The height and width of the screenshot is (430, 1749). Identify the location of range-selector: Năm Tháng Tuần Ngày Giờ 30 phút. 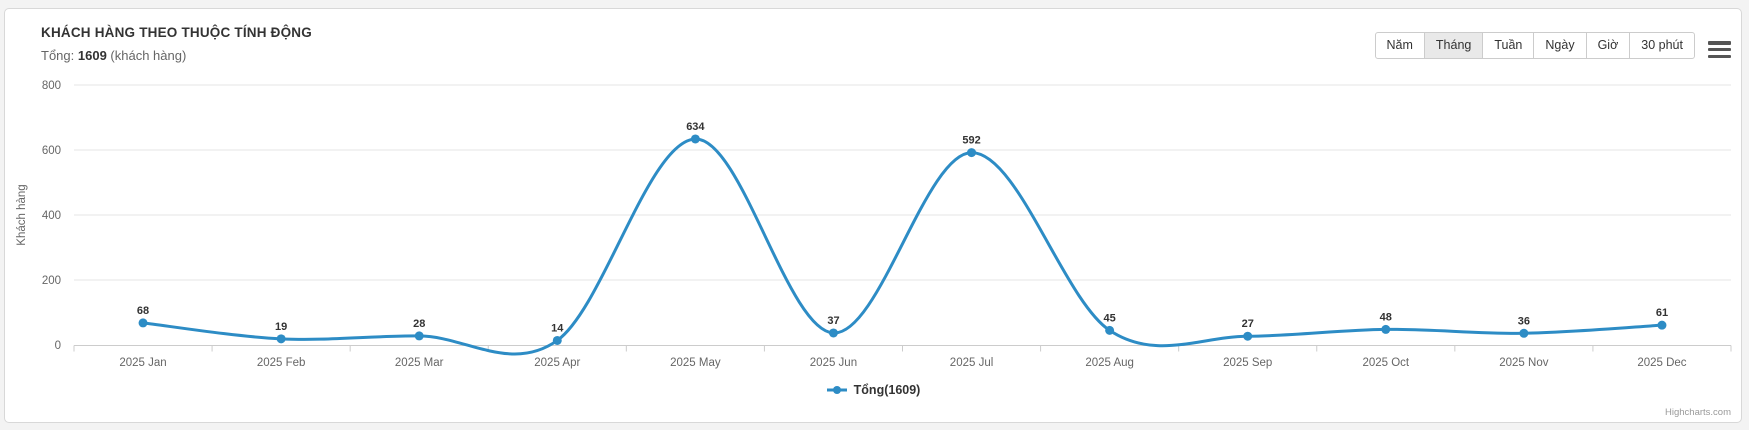
(1534, 45).